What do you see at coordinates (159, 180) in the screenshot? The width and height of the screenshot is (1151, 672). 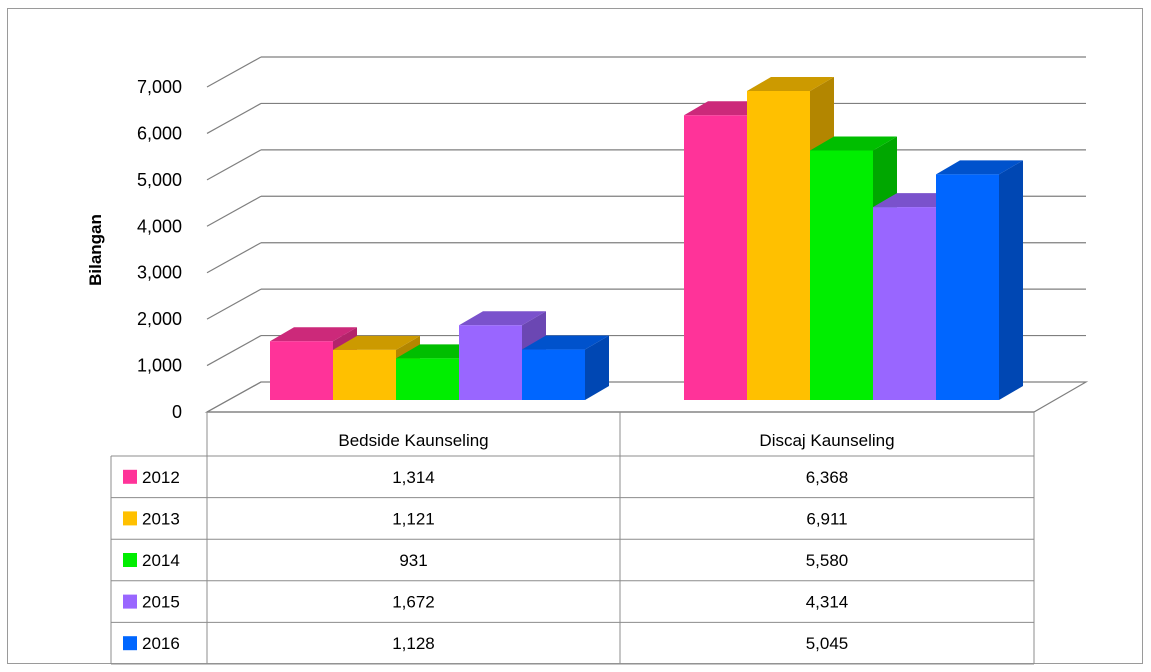 I see `y-tick-label: 5,000` at bounding box center [159, 180].